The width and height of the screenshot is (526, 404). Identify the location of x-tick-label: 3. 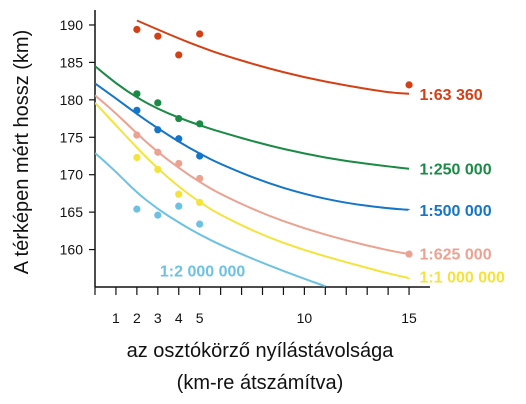
(158, 318).